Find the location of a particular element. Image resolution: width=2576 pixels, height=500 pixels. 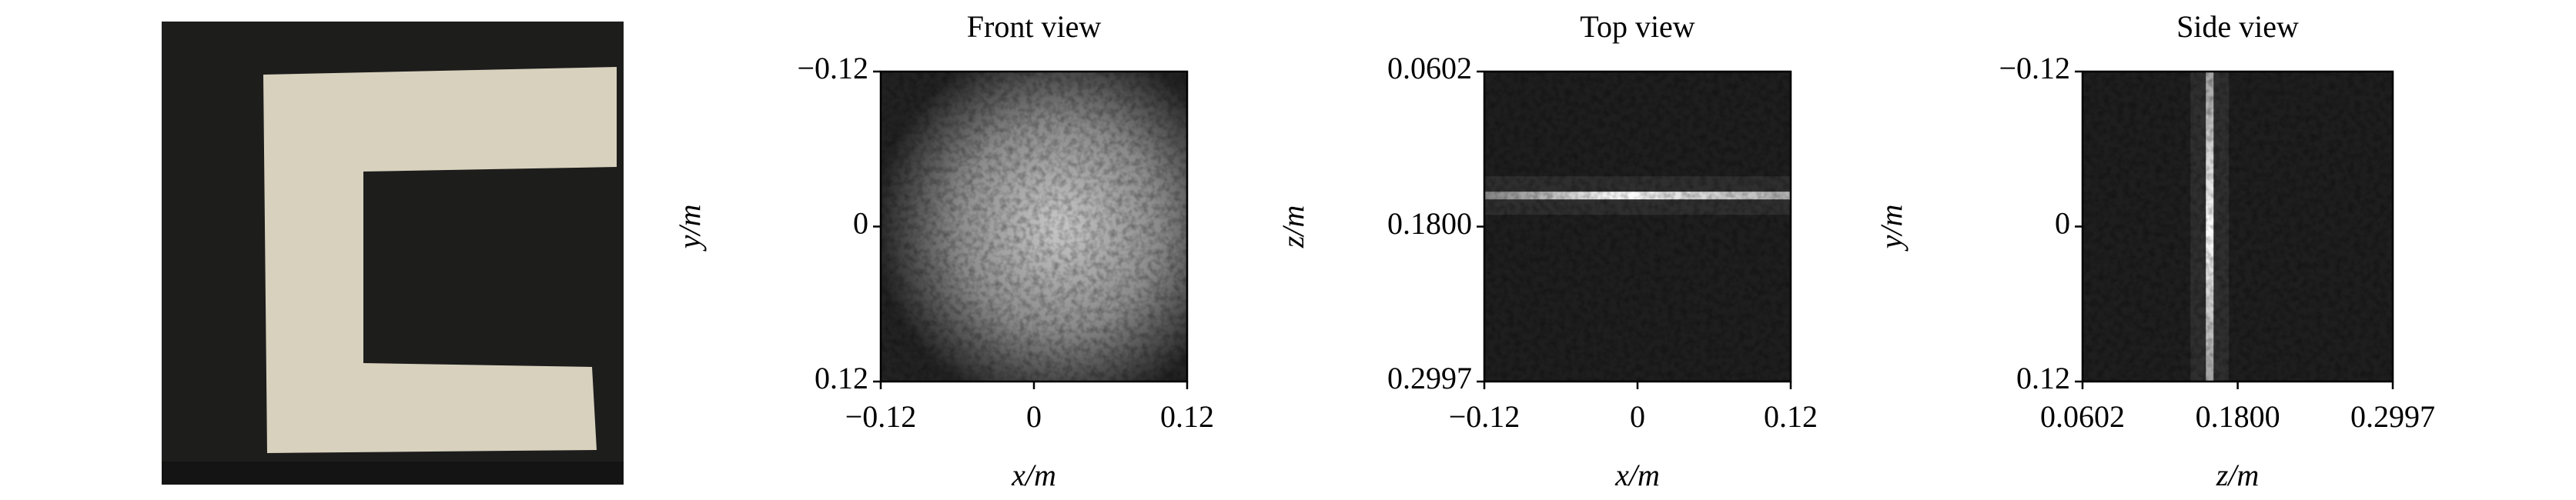

x-axis-label: z/m is located at coordinates (2238, 475).